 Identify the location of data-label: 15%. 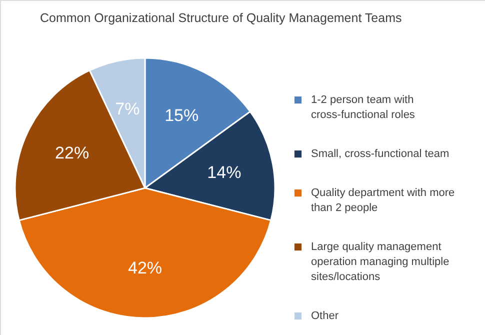
(181, 116).